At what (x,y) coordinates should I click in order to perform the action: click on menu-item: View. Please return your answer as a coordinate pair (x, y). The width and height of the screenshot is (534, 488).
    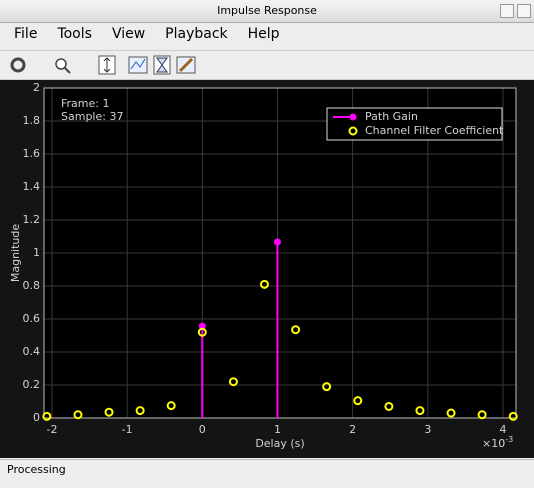
    Looking at the image, I should click on (128, 34).